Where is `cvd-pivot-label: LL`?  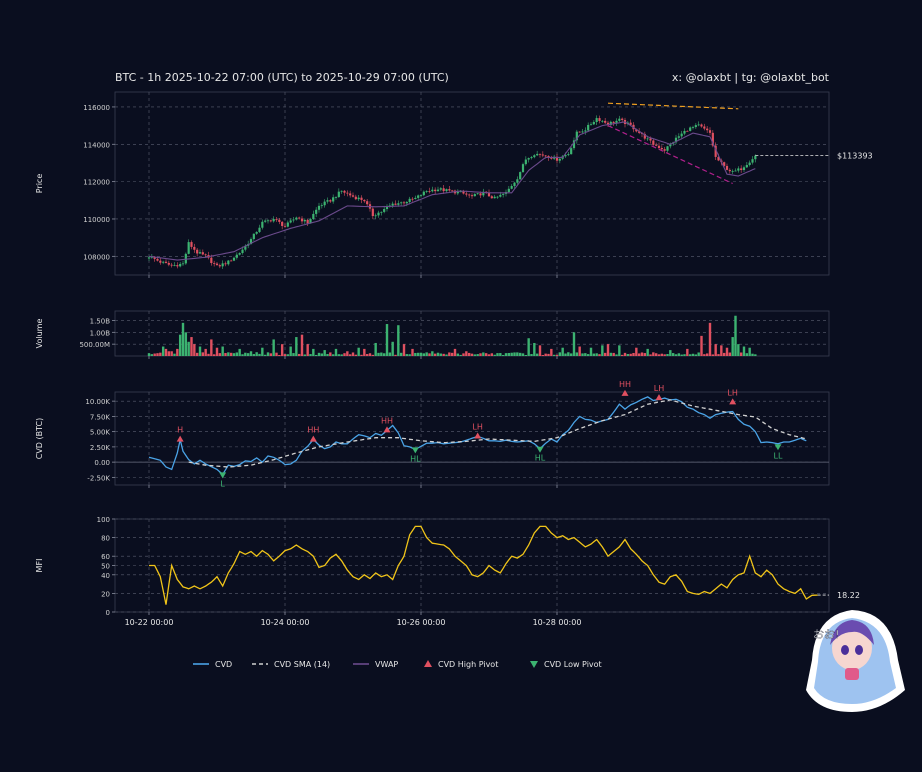
cvd-pivot-label: LL is located at coordinates (778, 455).